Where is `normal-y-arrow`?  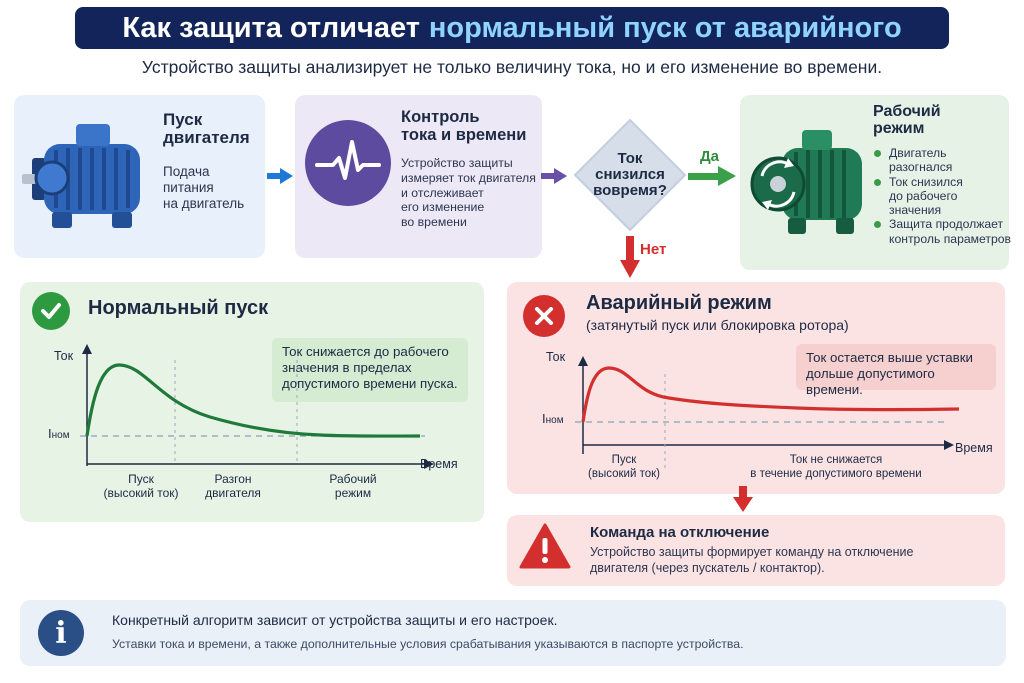 normal-y-arrow is located at coordinates (87, 349).